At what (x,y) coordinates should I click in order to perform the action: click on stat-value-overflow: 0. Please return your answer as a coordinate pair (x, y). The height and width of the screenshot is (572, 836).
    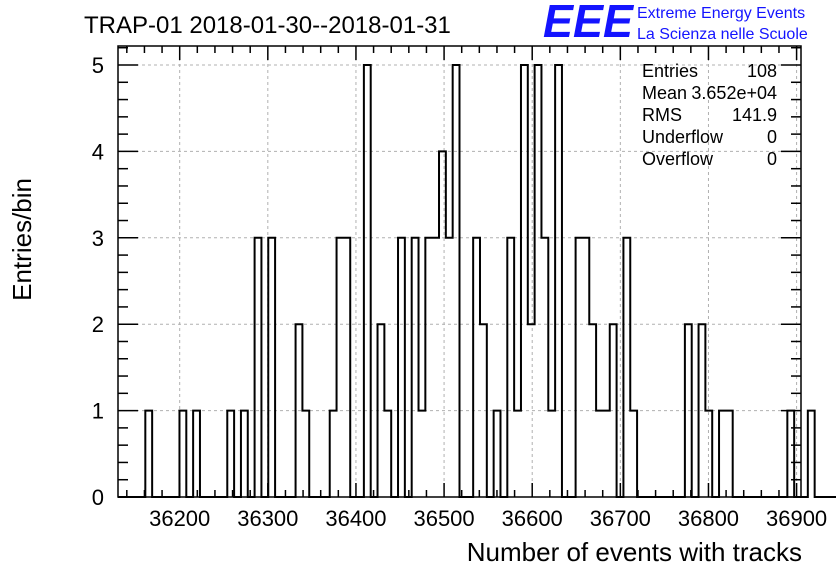
    Looking at the image, I should click on (772, 159).